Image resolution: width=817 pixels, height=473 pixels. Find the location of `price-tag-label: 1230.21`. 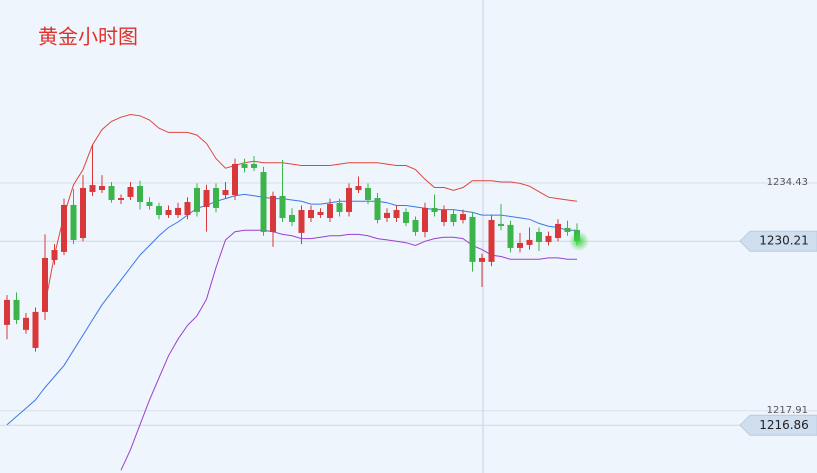

price-tag-label: 1230.21 is located at coordinates (784, 241).